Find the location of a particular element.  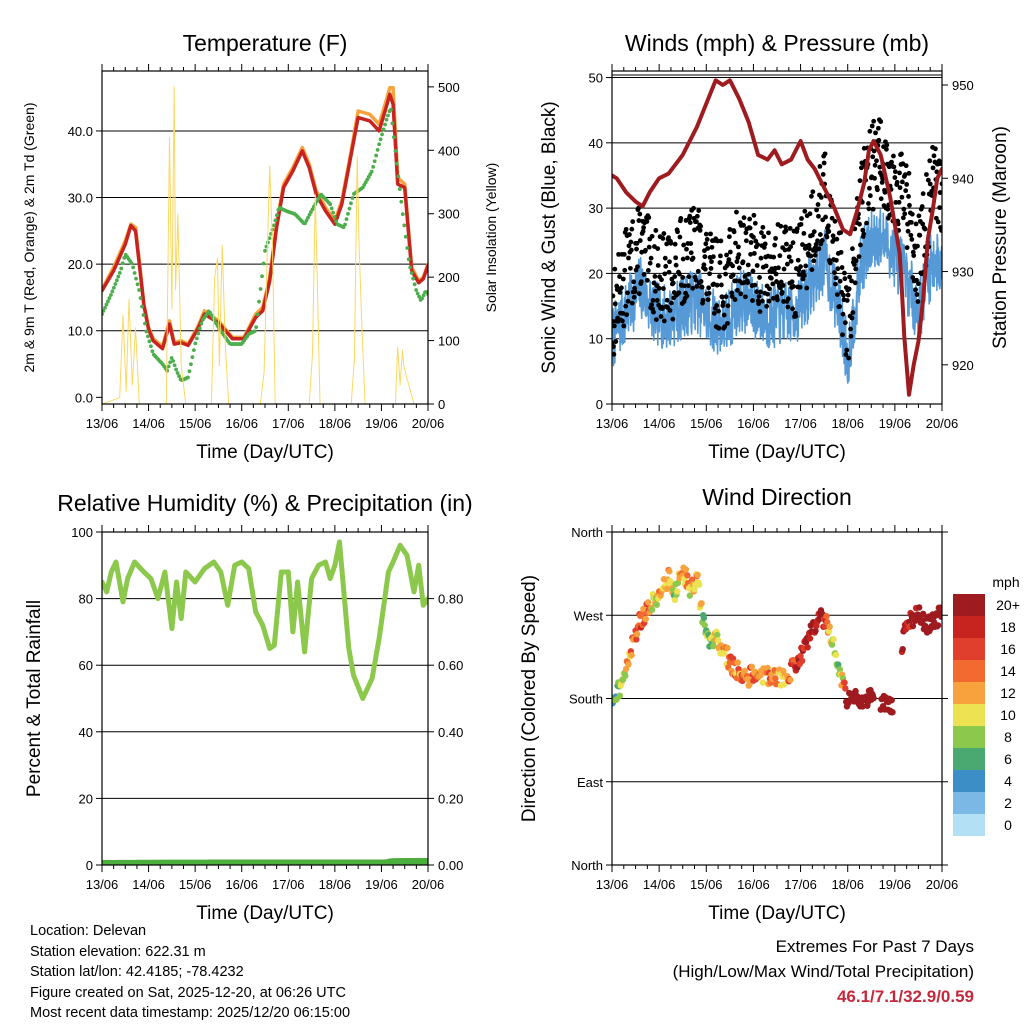

y-tick-label: 80 is located at coordinates (86, 599).